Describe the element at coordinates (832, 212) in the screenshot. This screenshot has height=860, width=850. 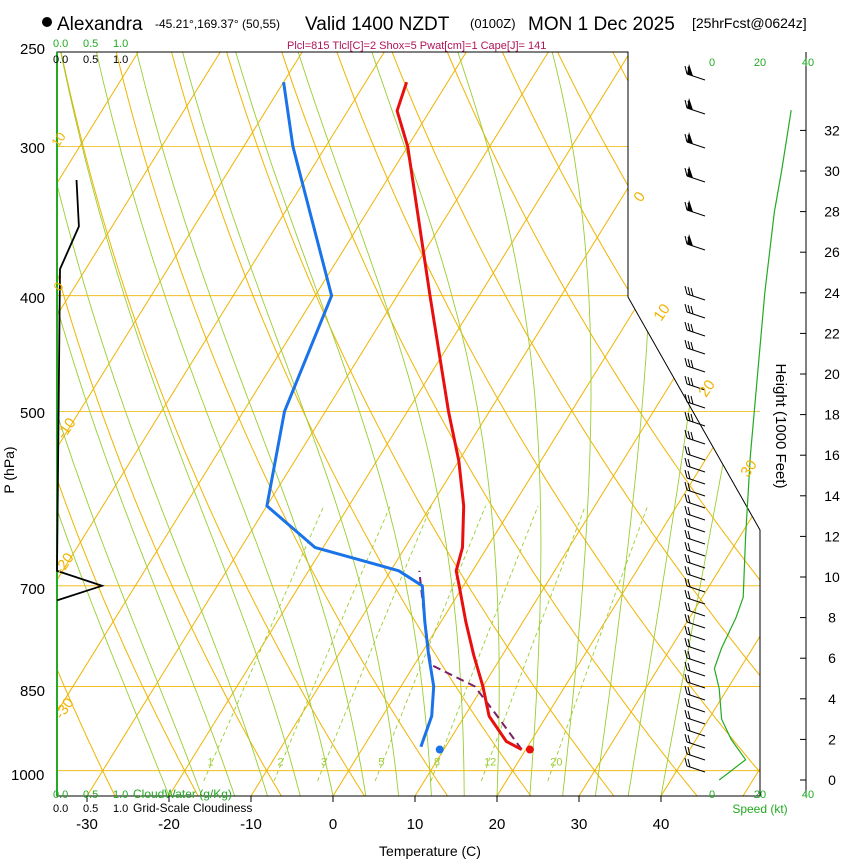
I see `height-tick-label: 28` at that location.